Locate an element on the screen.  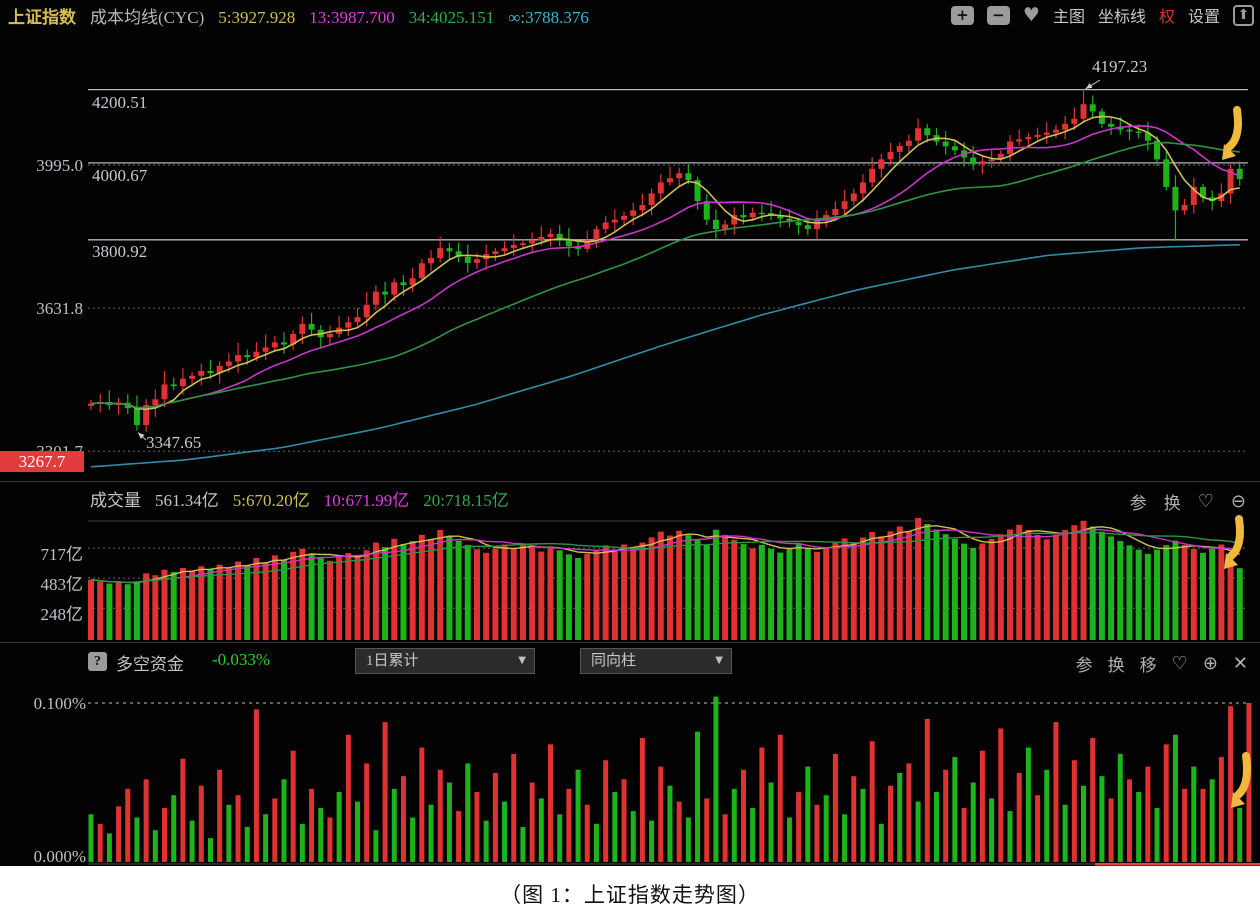
volume-ma-5-line is located at coordinates (665, 554).